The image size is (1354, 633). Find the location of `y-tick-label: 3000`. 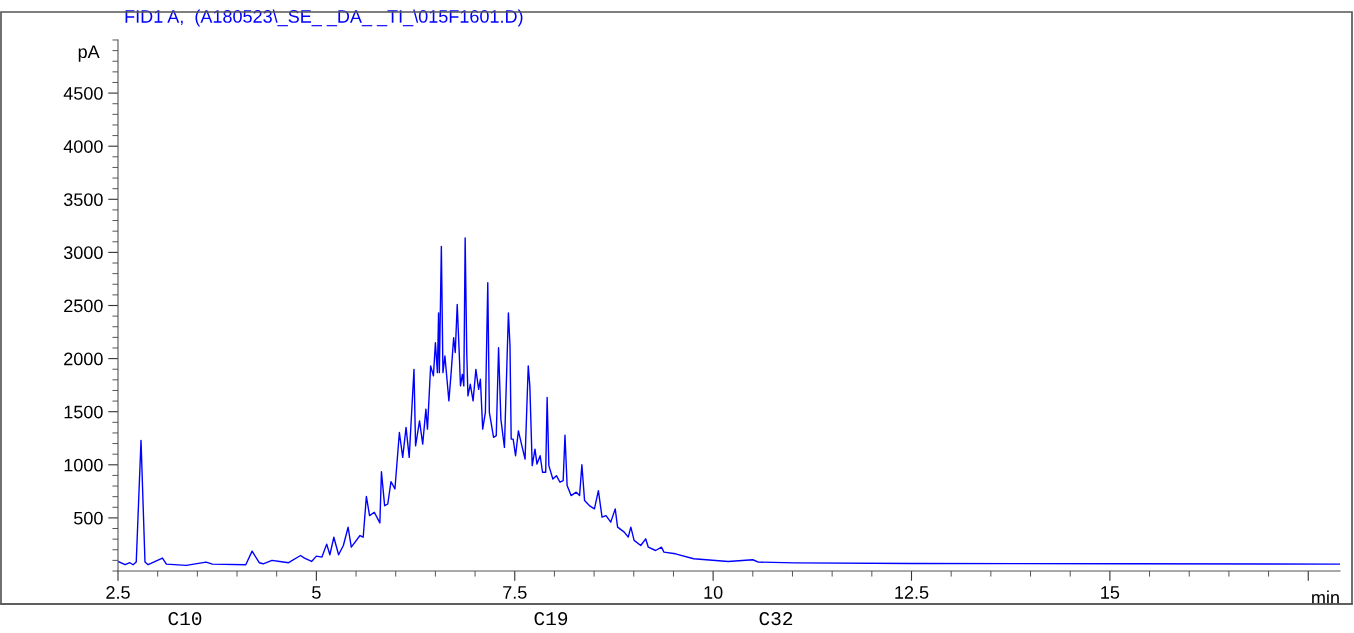

y-tick-label: 3000 is located at coordinates (83, 253).